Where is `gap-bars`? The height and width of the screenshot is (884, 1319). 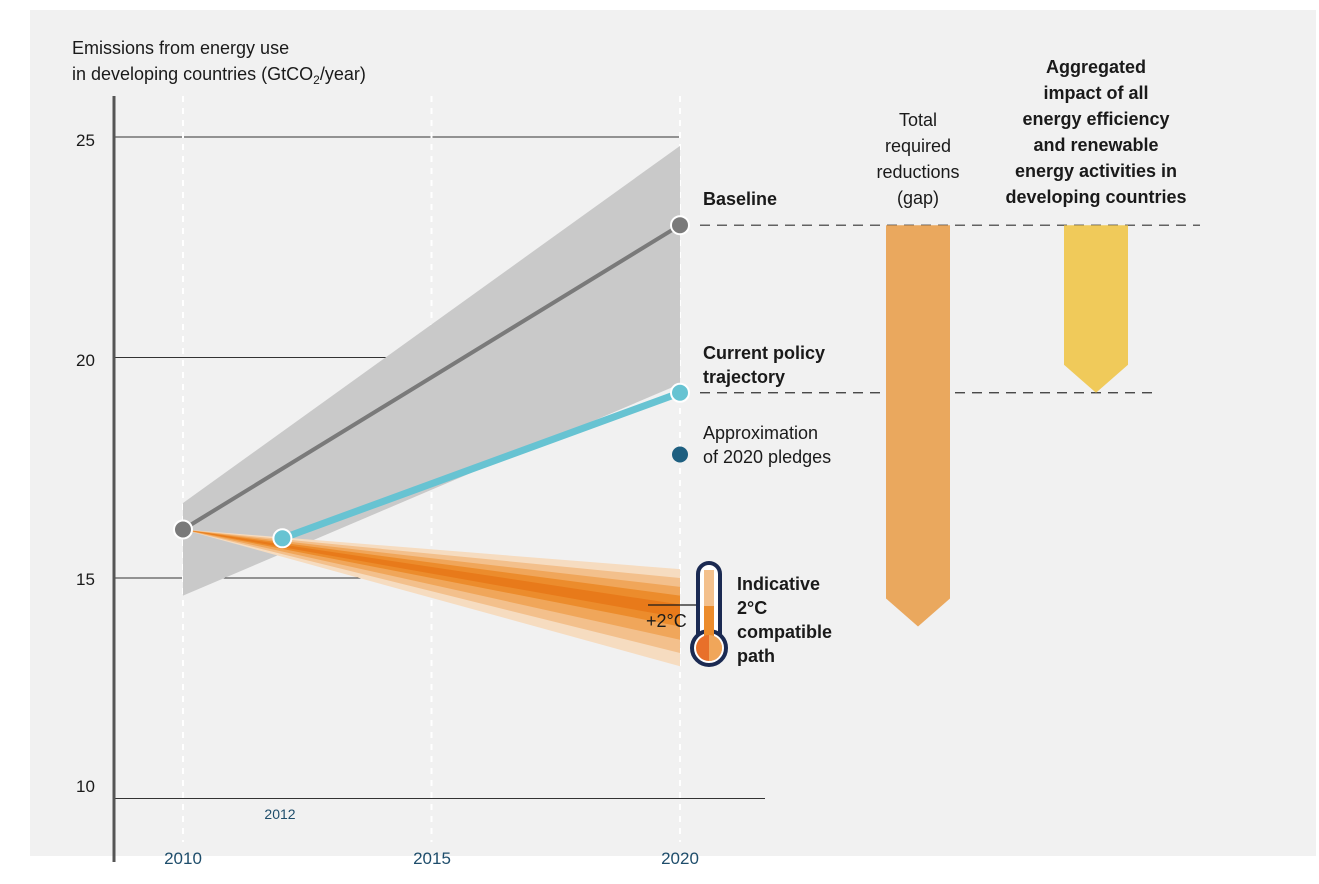
gap-bars is located at coordinates (1007, 426).